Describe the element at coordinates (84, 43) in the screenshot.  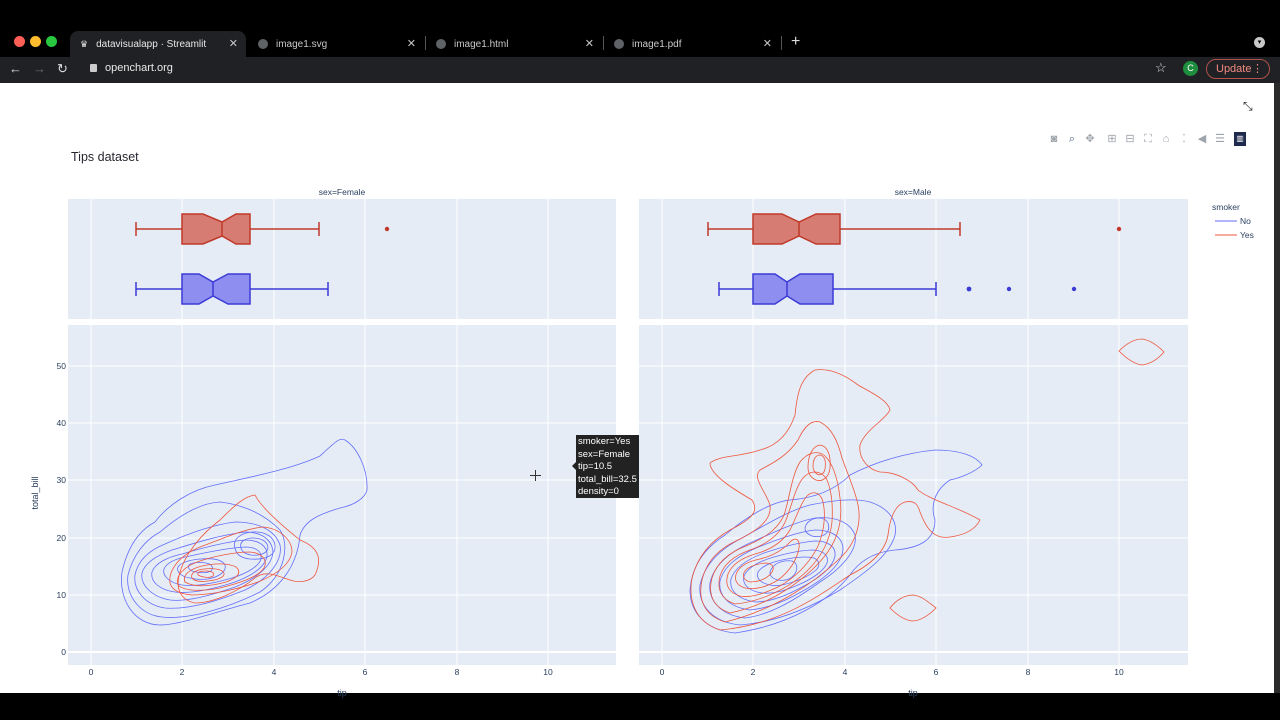
I see `streamlit-crown-icon: ♛` at that location.